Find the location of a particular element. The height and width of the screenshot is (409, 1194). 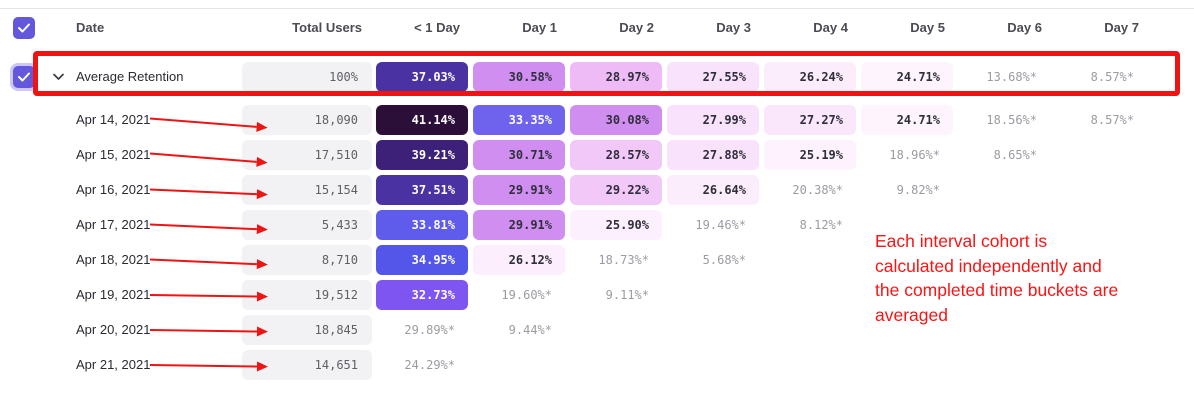

retention-cell: 13.68%* is located at coordinates (1011, 76).